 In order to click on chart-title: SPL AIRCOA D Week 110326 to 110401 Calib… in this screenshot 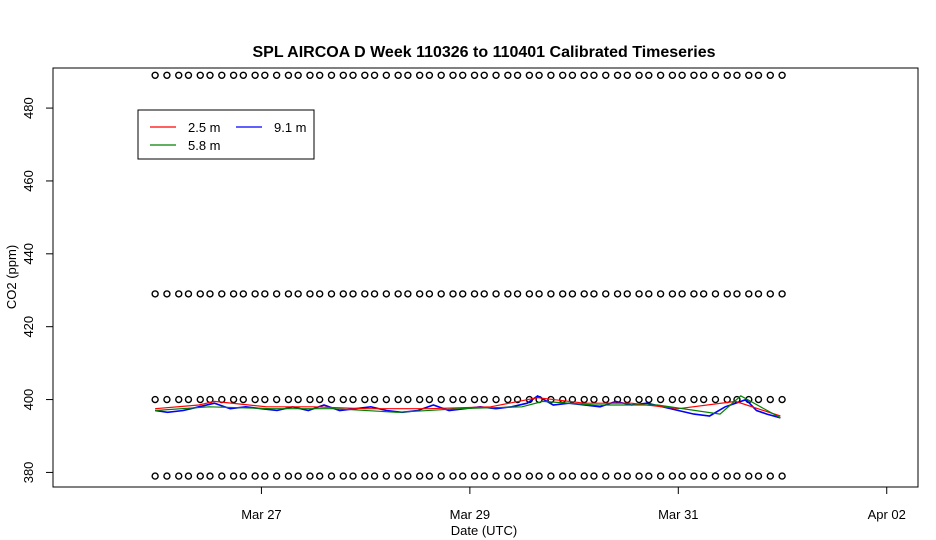, I will do `click(483, 52)`.